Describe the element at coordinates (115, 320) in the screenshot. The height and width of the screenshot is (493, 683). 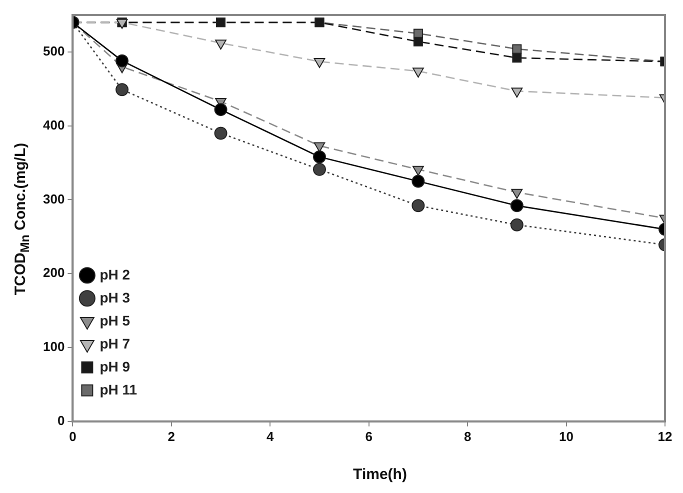
I see `legend-label: pH 5` at that location.